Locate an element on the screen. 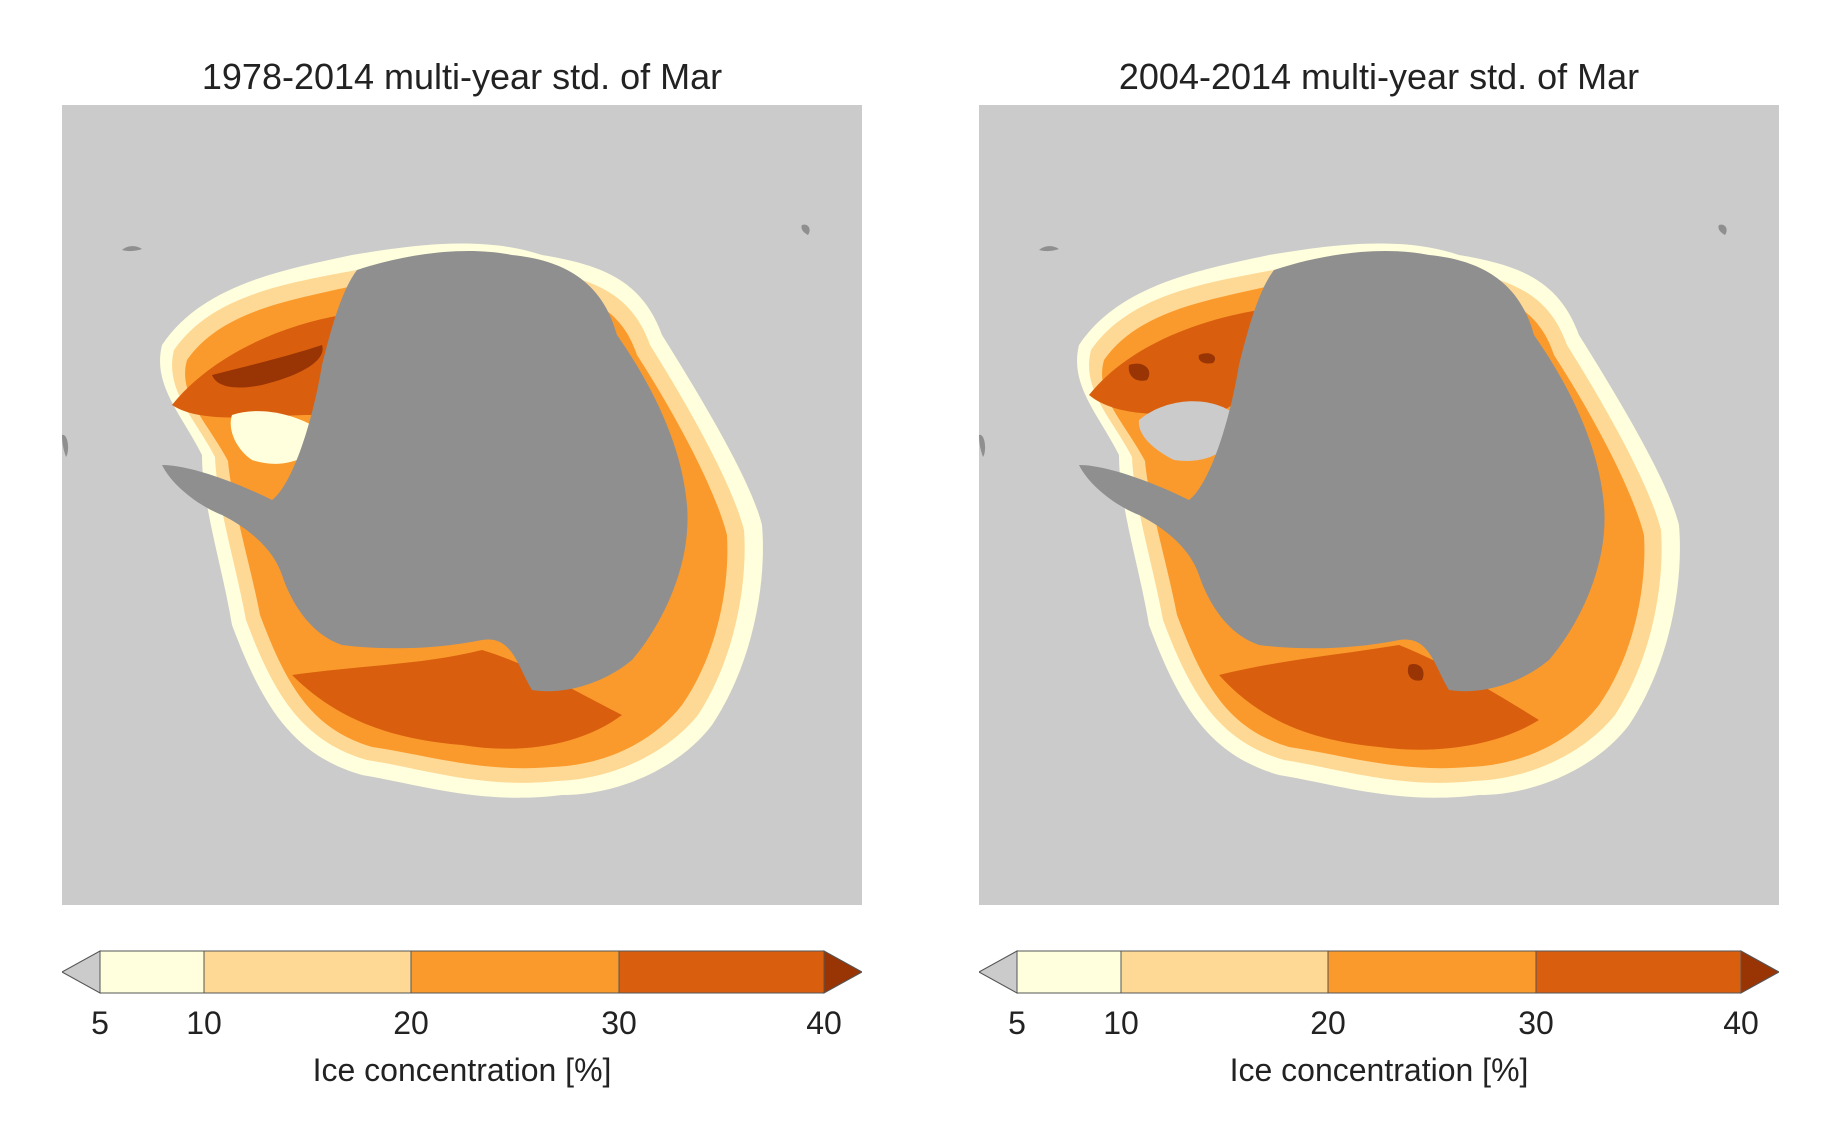  panel-title: 1978-2014 multi-year std. of Mar is located at coordinates (462, 76).